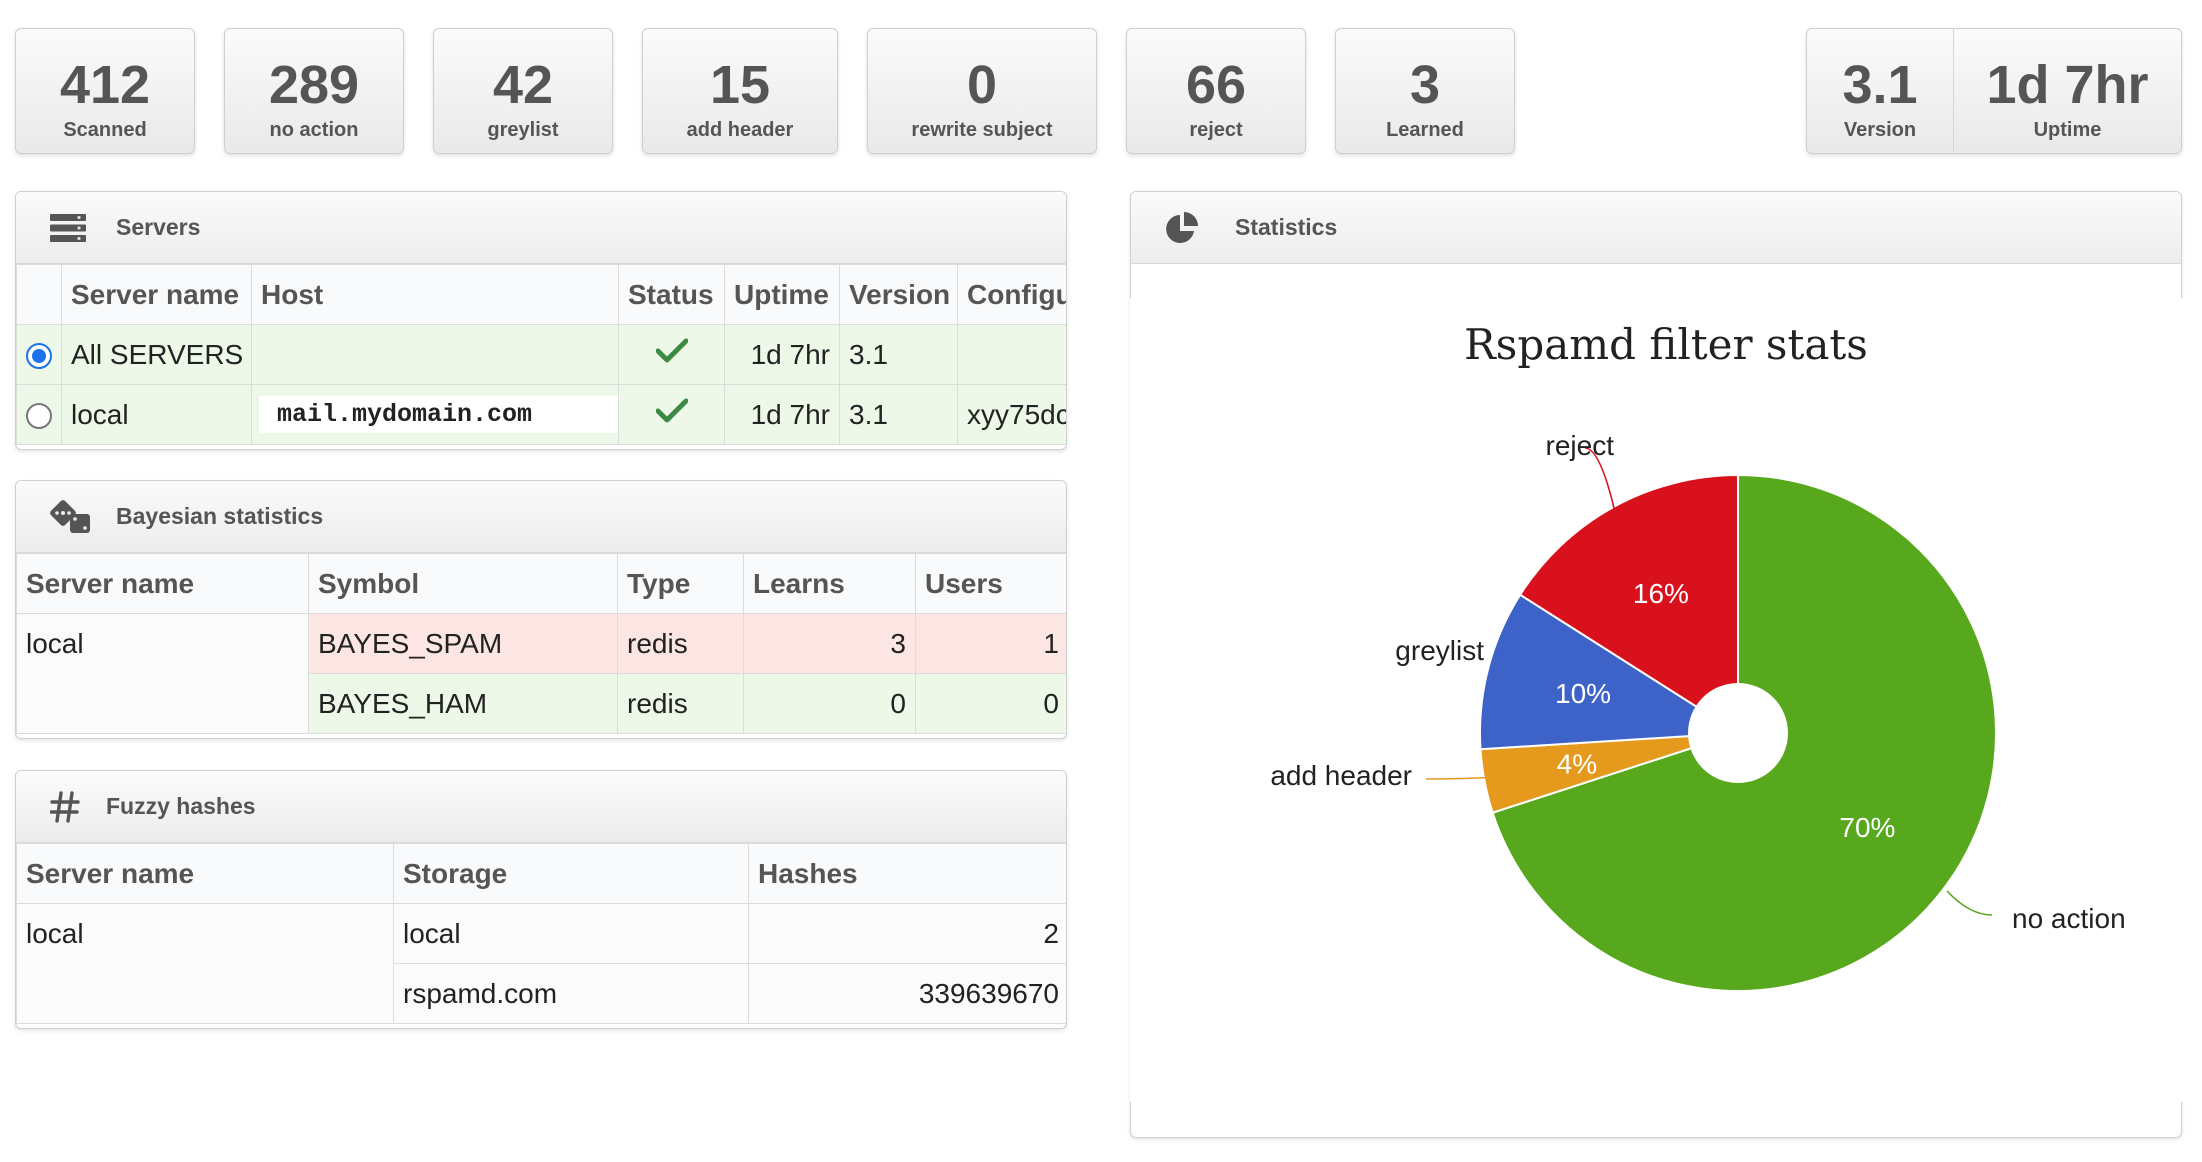 The image size is (2202, 1162). I want to click on server-radio-local, so click(39, 416).